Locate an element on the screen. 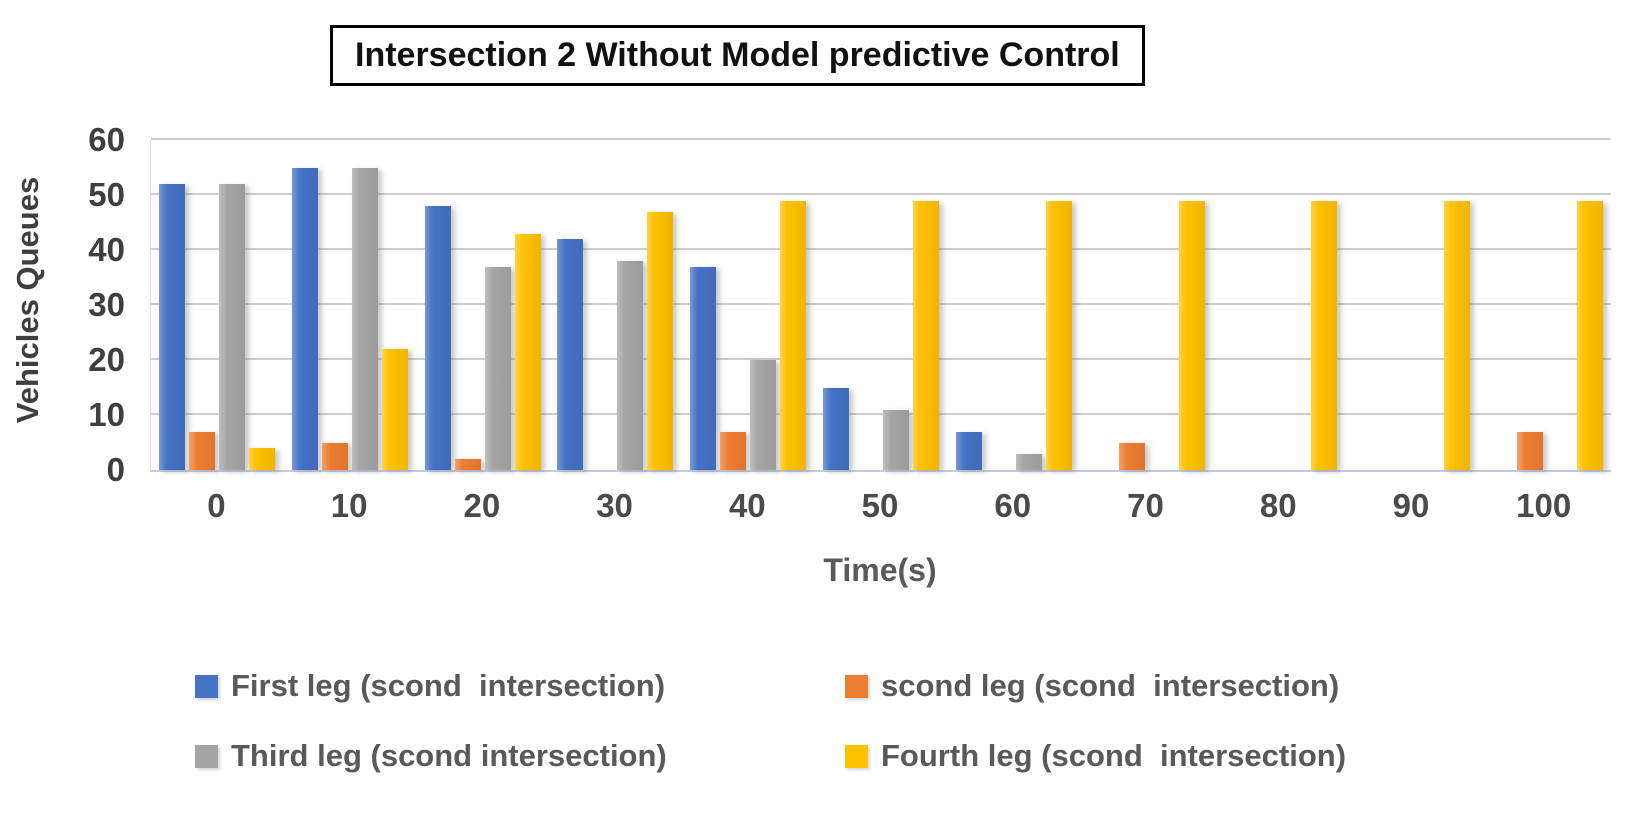  y-axis-ticks: 0 10 20 30 40 50 60 is located at coordinates (95, 304).